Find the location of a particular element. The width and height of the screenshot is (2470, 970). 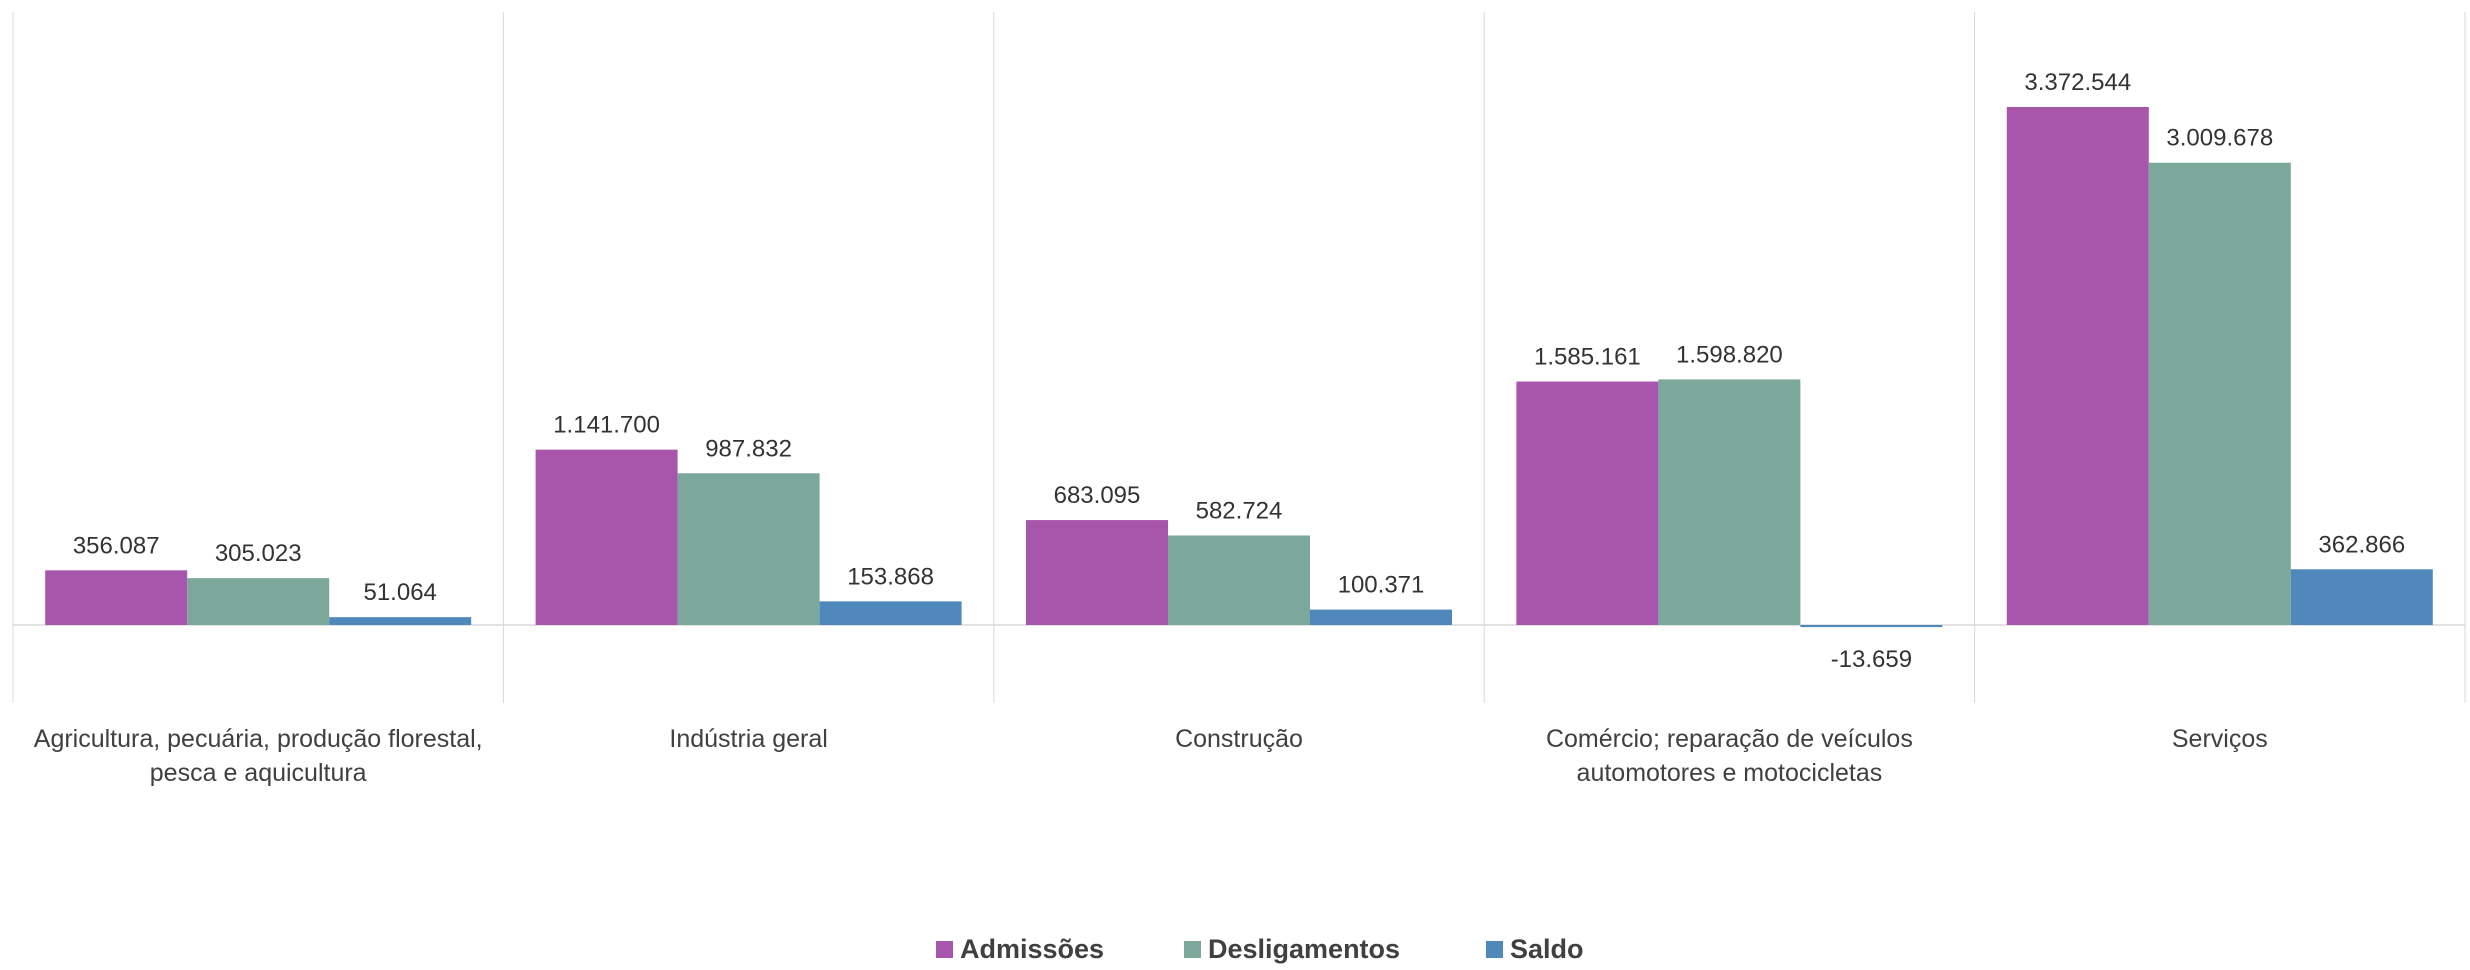

category-label: pesca e aquicultura is located at coordinates (258, 773).